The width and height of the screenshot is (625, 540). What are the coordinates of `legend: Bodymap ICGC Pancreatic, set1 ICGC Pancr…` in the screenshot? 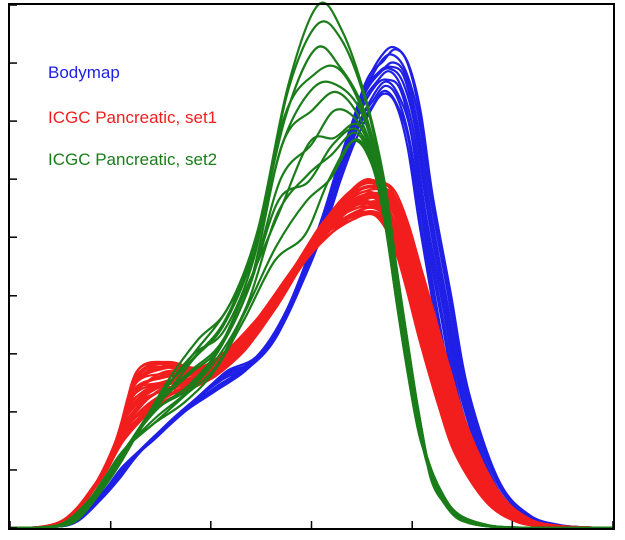 It's located at (132, 116).